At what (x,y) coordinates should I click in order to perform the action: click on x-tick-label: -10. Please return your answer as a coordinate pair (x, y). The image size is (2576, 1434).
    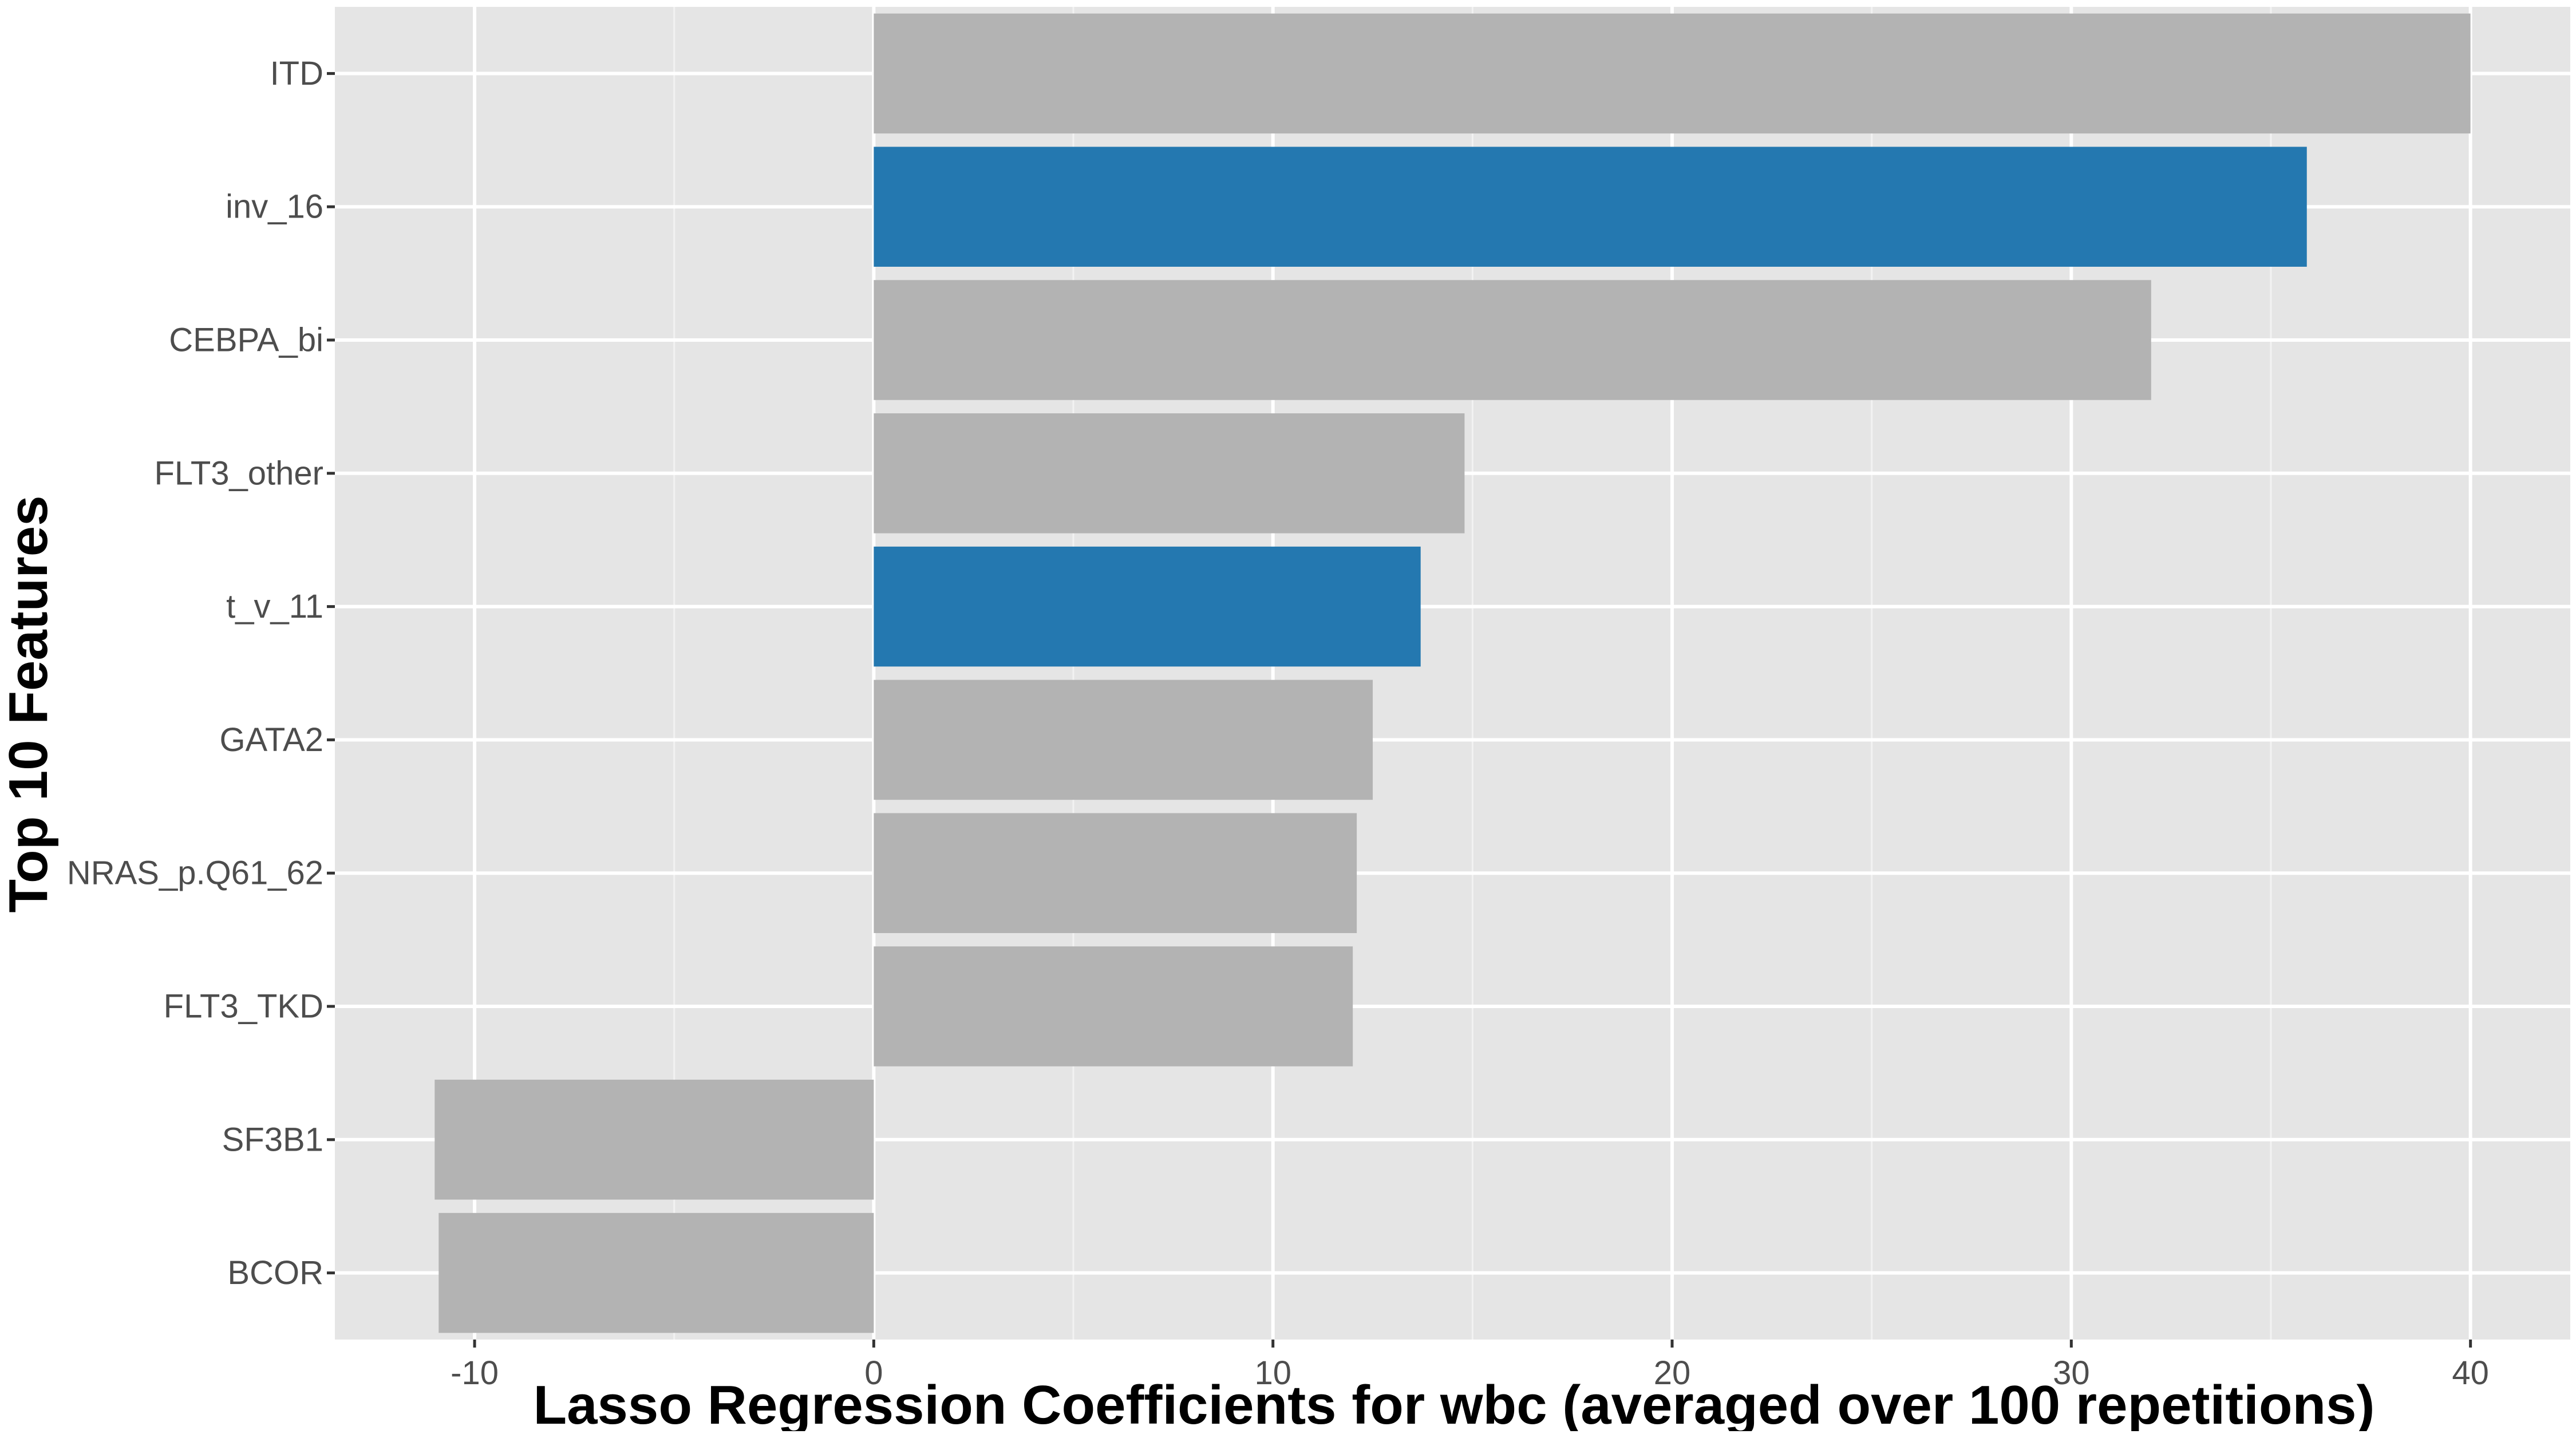
    Looking at the image, I should click on (475, 1373).